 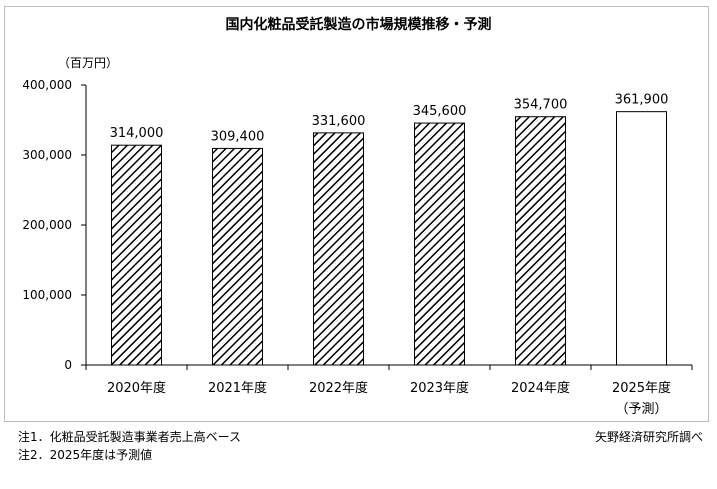 I want to click on y-tick-label: 0, so click(x=68, y=365).